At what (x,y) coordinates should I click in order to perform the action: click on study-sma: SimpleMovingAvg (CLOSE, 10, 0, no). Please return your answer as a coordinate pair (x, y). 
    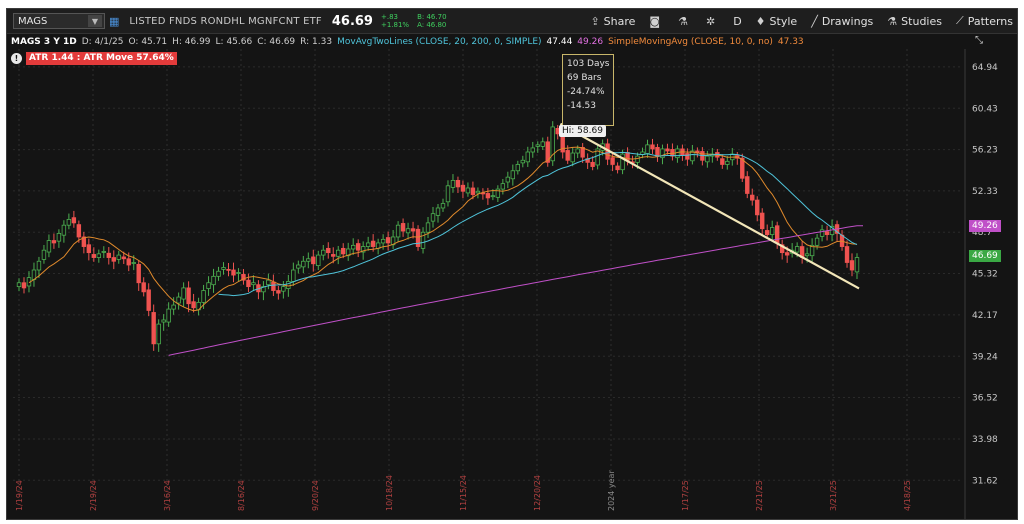
    Looking at the image, I should click on (690, 41).